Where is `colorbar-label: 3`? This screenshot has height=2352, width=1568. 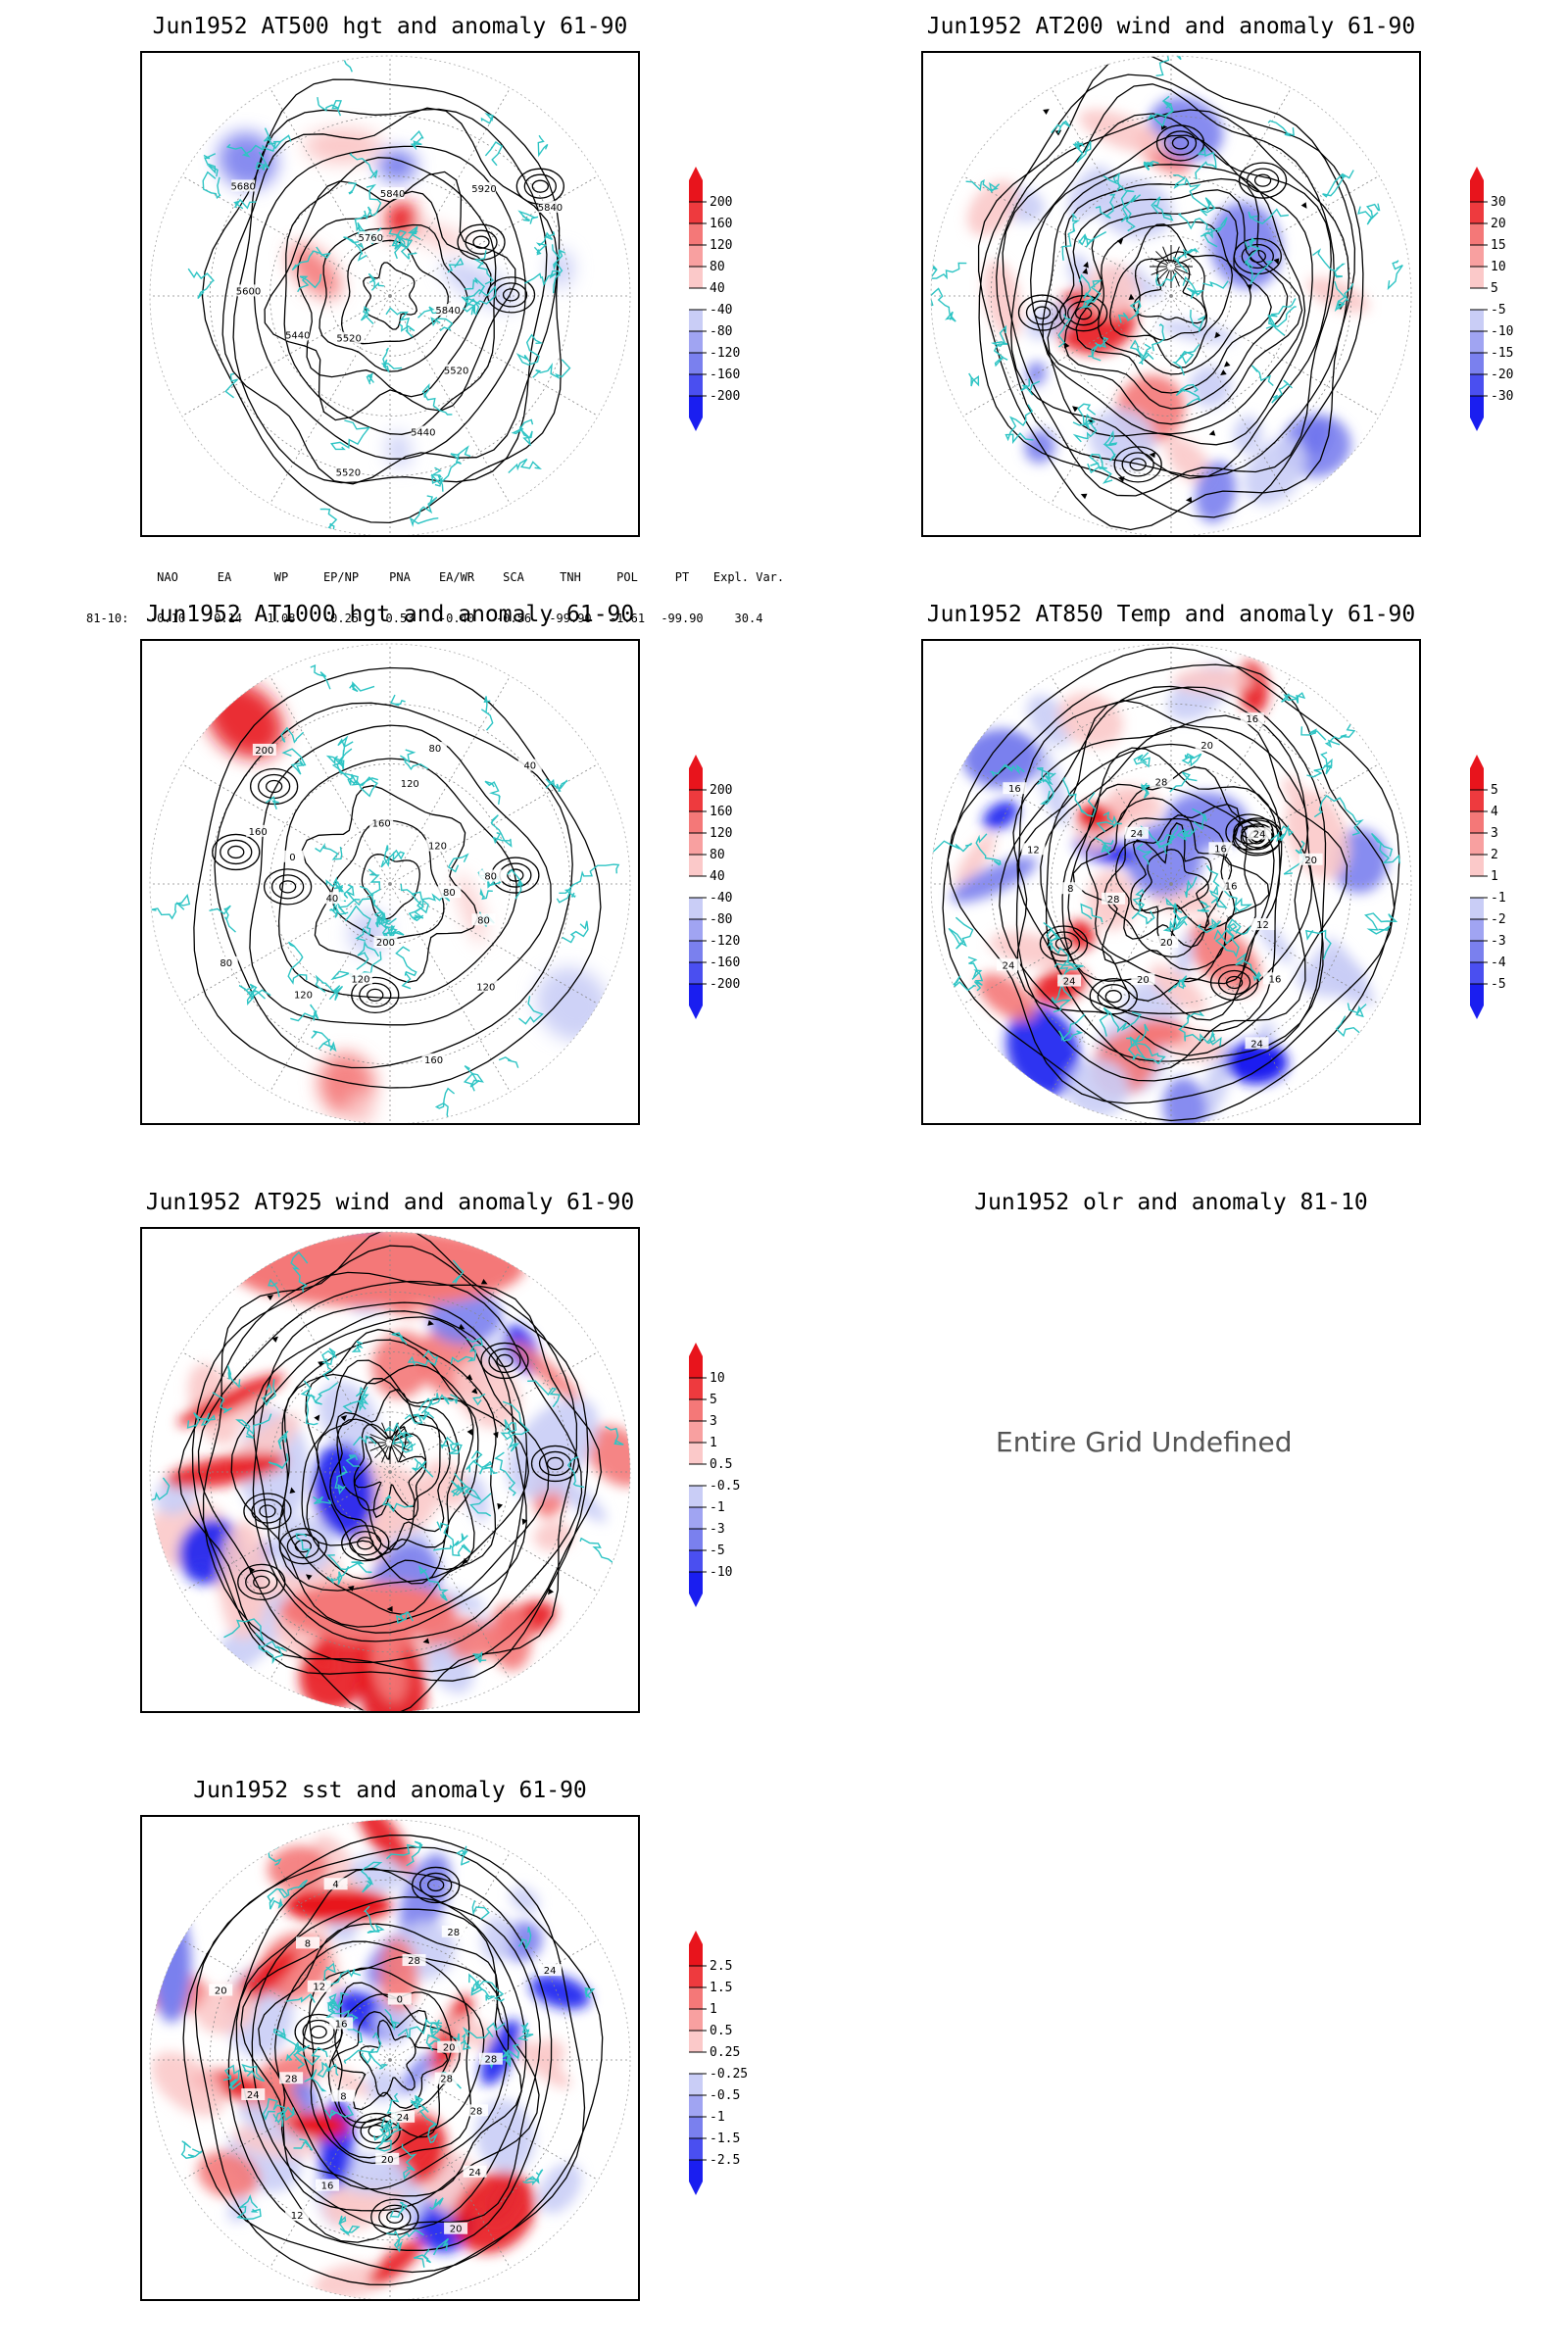 colorbar-label: 3 is located at coordinates (1494, 833).